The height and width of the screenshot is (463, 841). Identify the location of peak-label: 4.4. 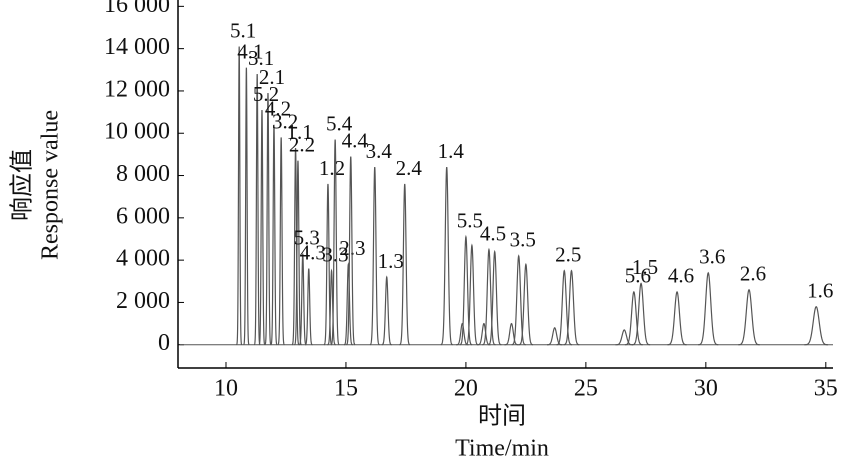
(355, 140).